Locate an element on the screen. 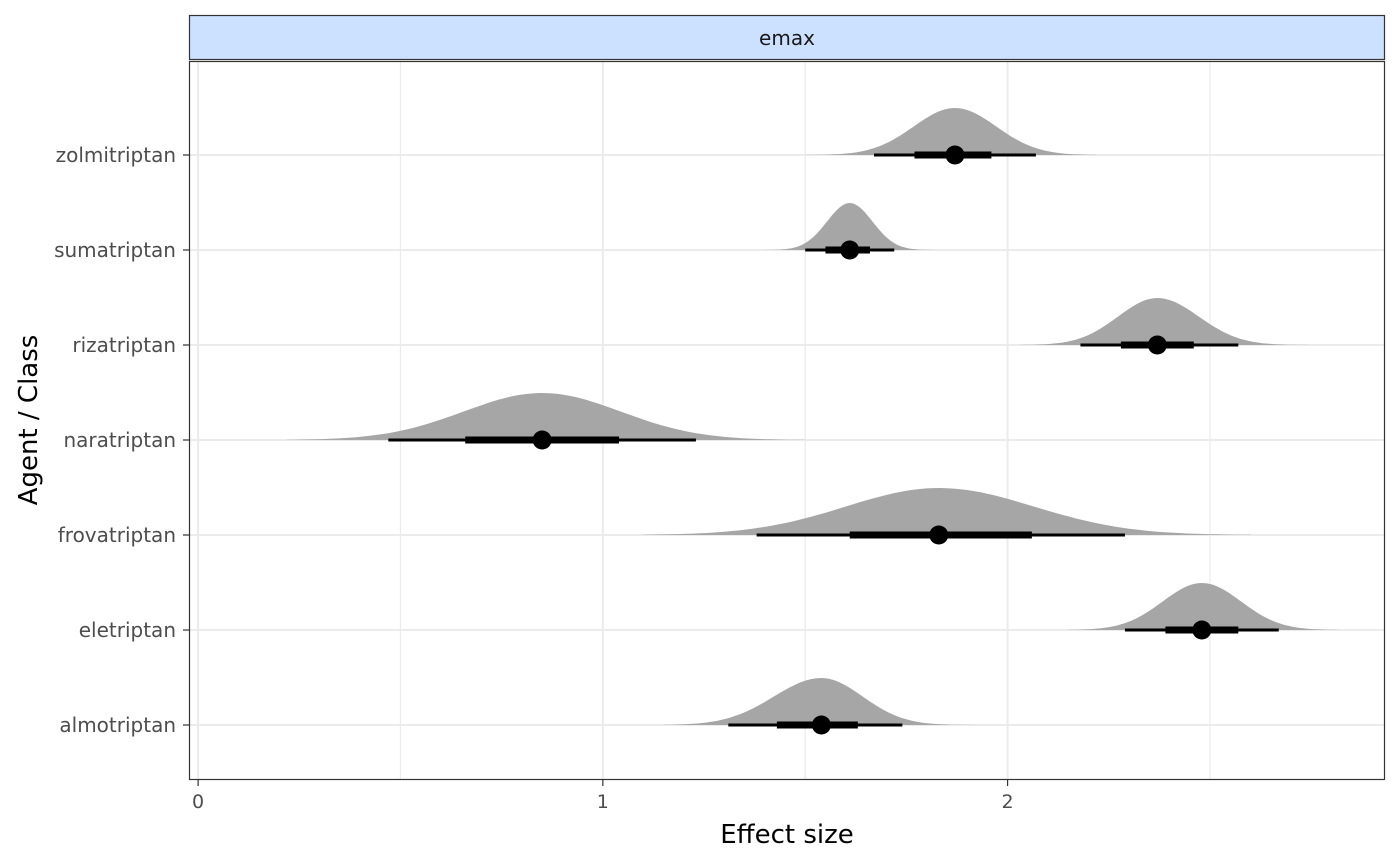 This screenshot has height=866, width=1400. facet-strip-label: emax is located at coordinates (787, 38).